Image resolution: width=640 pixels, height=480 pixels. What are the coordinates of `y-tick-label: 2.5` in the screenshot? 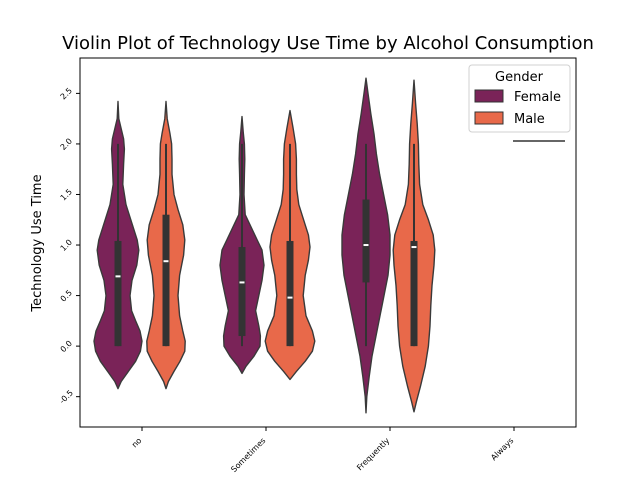 It's located at (66, 93).